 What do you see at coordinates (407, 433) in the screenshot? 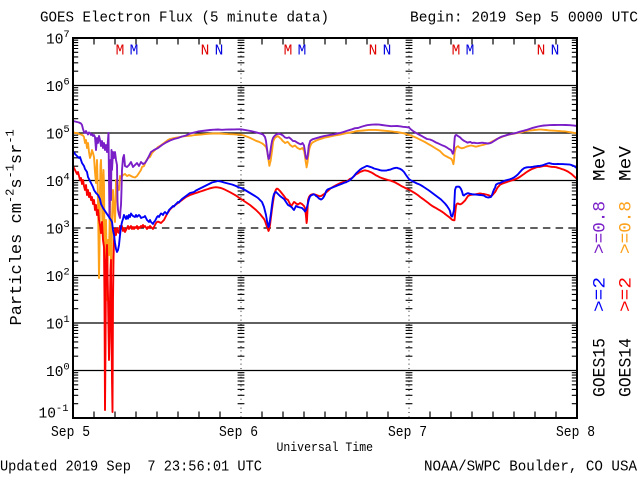
I see `svg-text: Sep 7` at bounding box center [407, 433].